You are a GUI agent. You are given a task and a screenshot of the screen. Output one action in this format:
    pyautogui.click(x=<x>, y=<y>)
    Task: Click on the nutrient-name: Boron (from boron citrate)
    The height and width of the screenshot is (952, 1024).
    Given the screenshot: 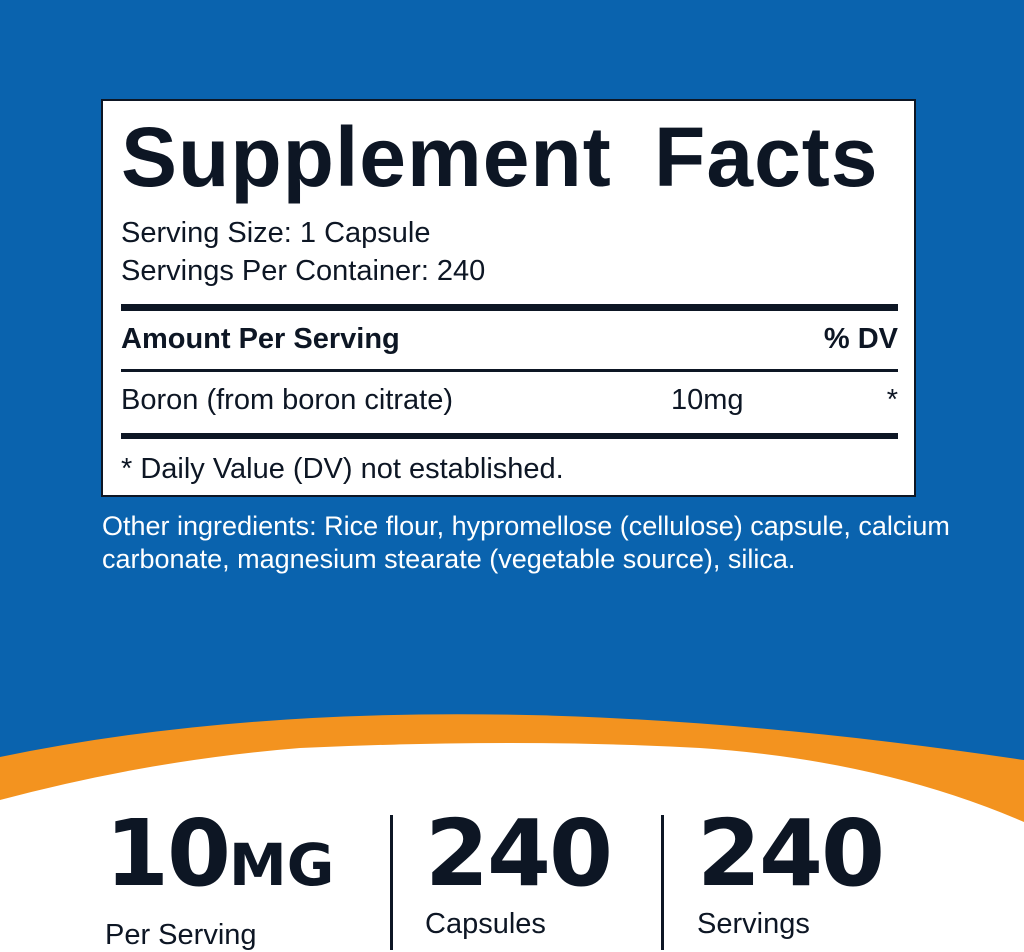 What is the action you would take?
    pyautogui.click(x=287, y=400)
    